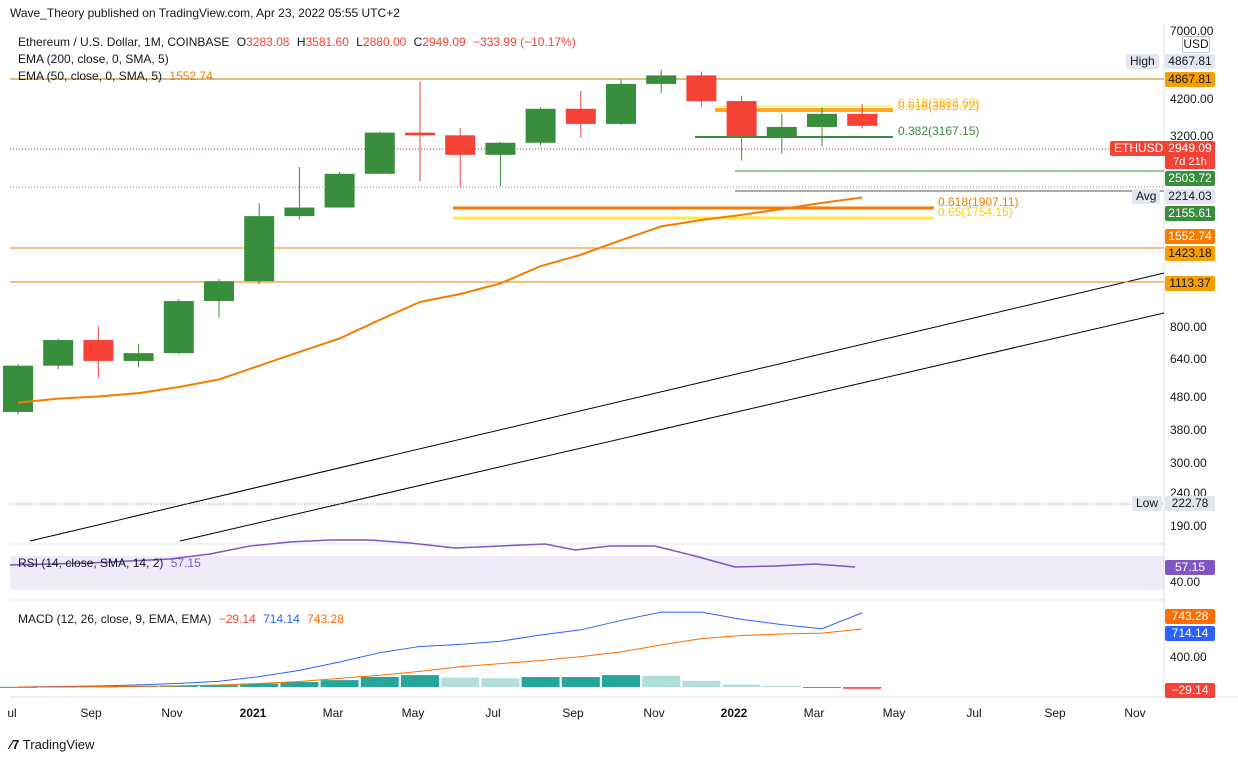 Image resolution: width=1238 pixels, height=762 pixels. I want to click on macd-line, so click(440, 649).